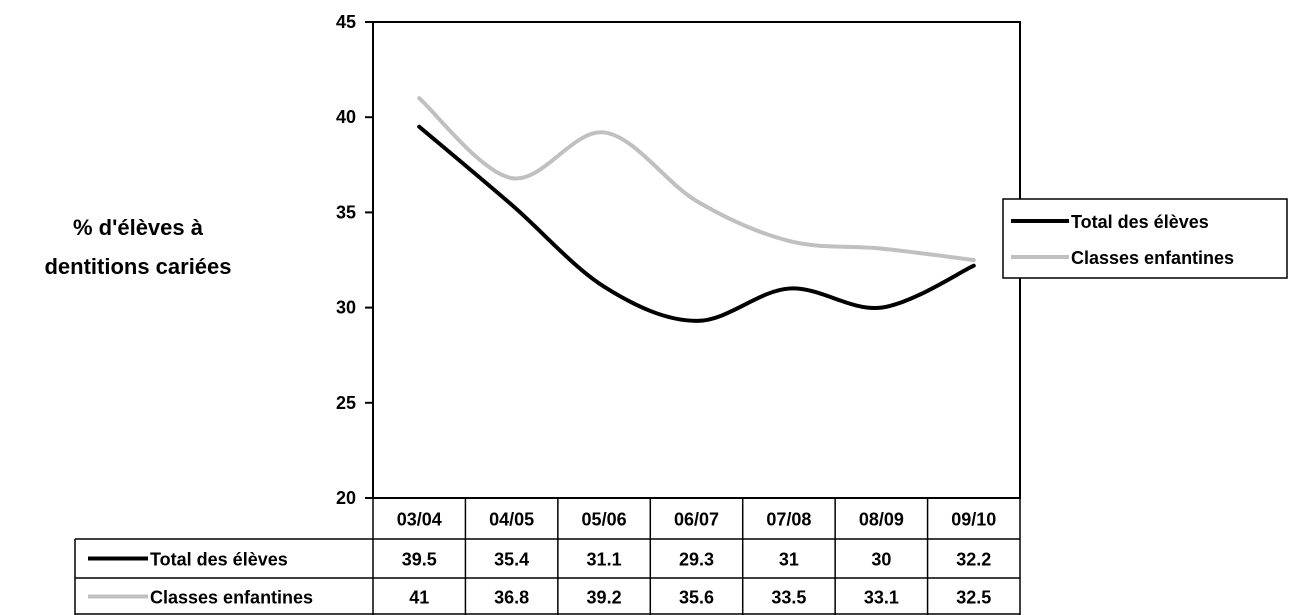 This screenshot has width=1298, height=615. Describe the element at coordinates (973, 598) in the screenshot. I see `table-cell-classes-6: 32.5` at that location.